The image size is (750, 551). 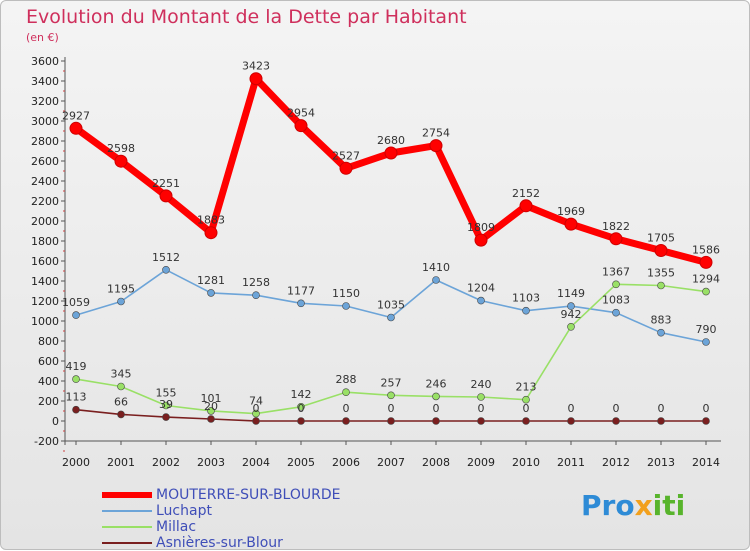 I want to click on data-label: 1103, so click(x=526, y=298).